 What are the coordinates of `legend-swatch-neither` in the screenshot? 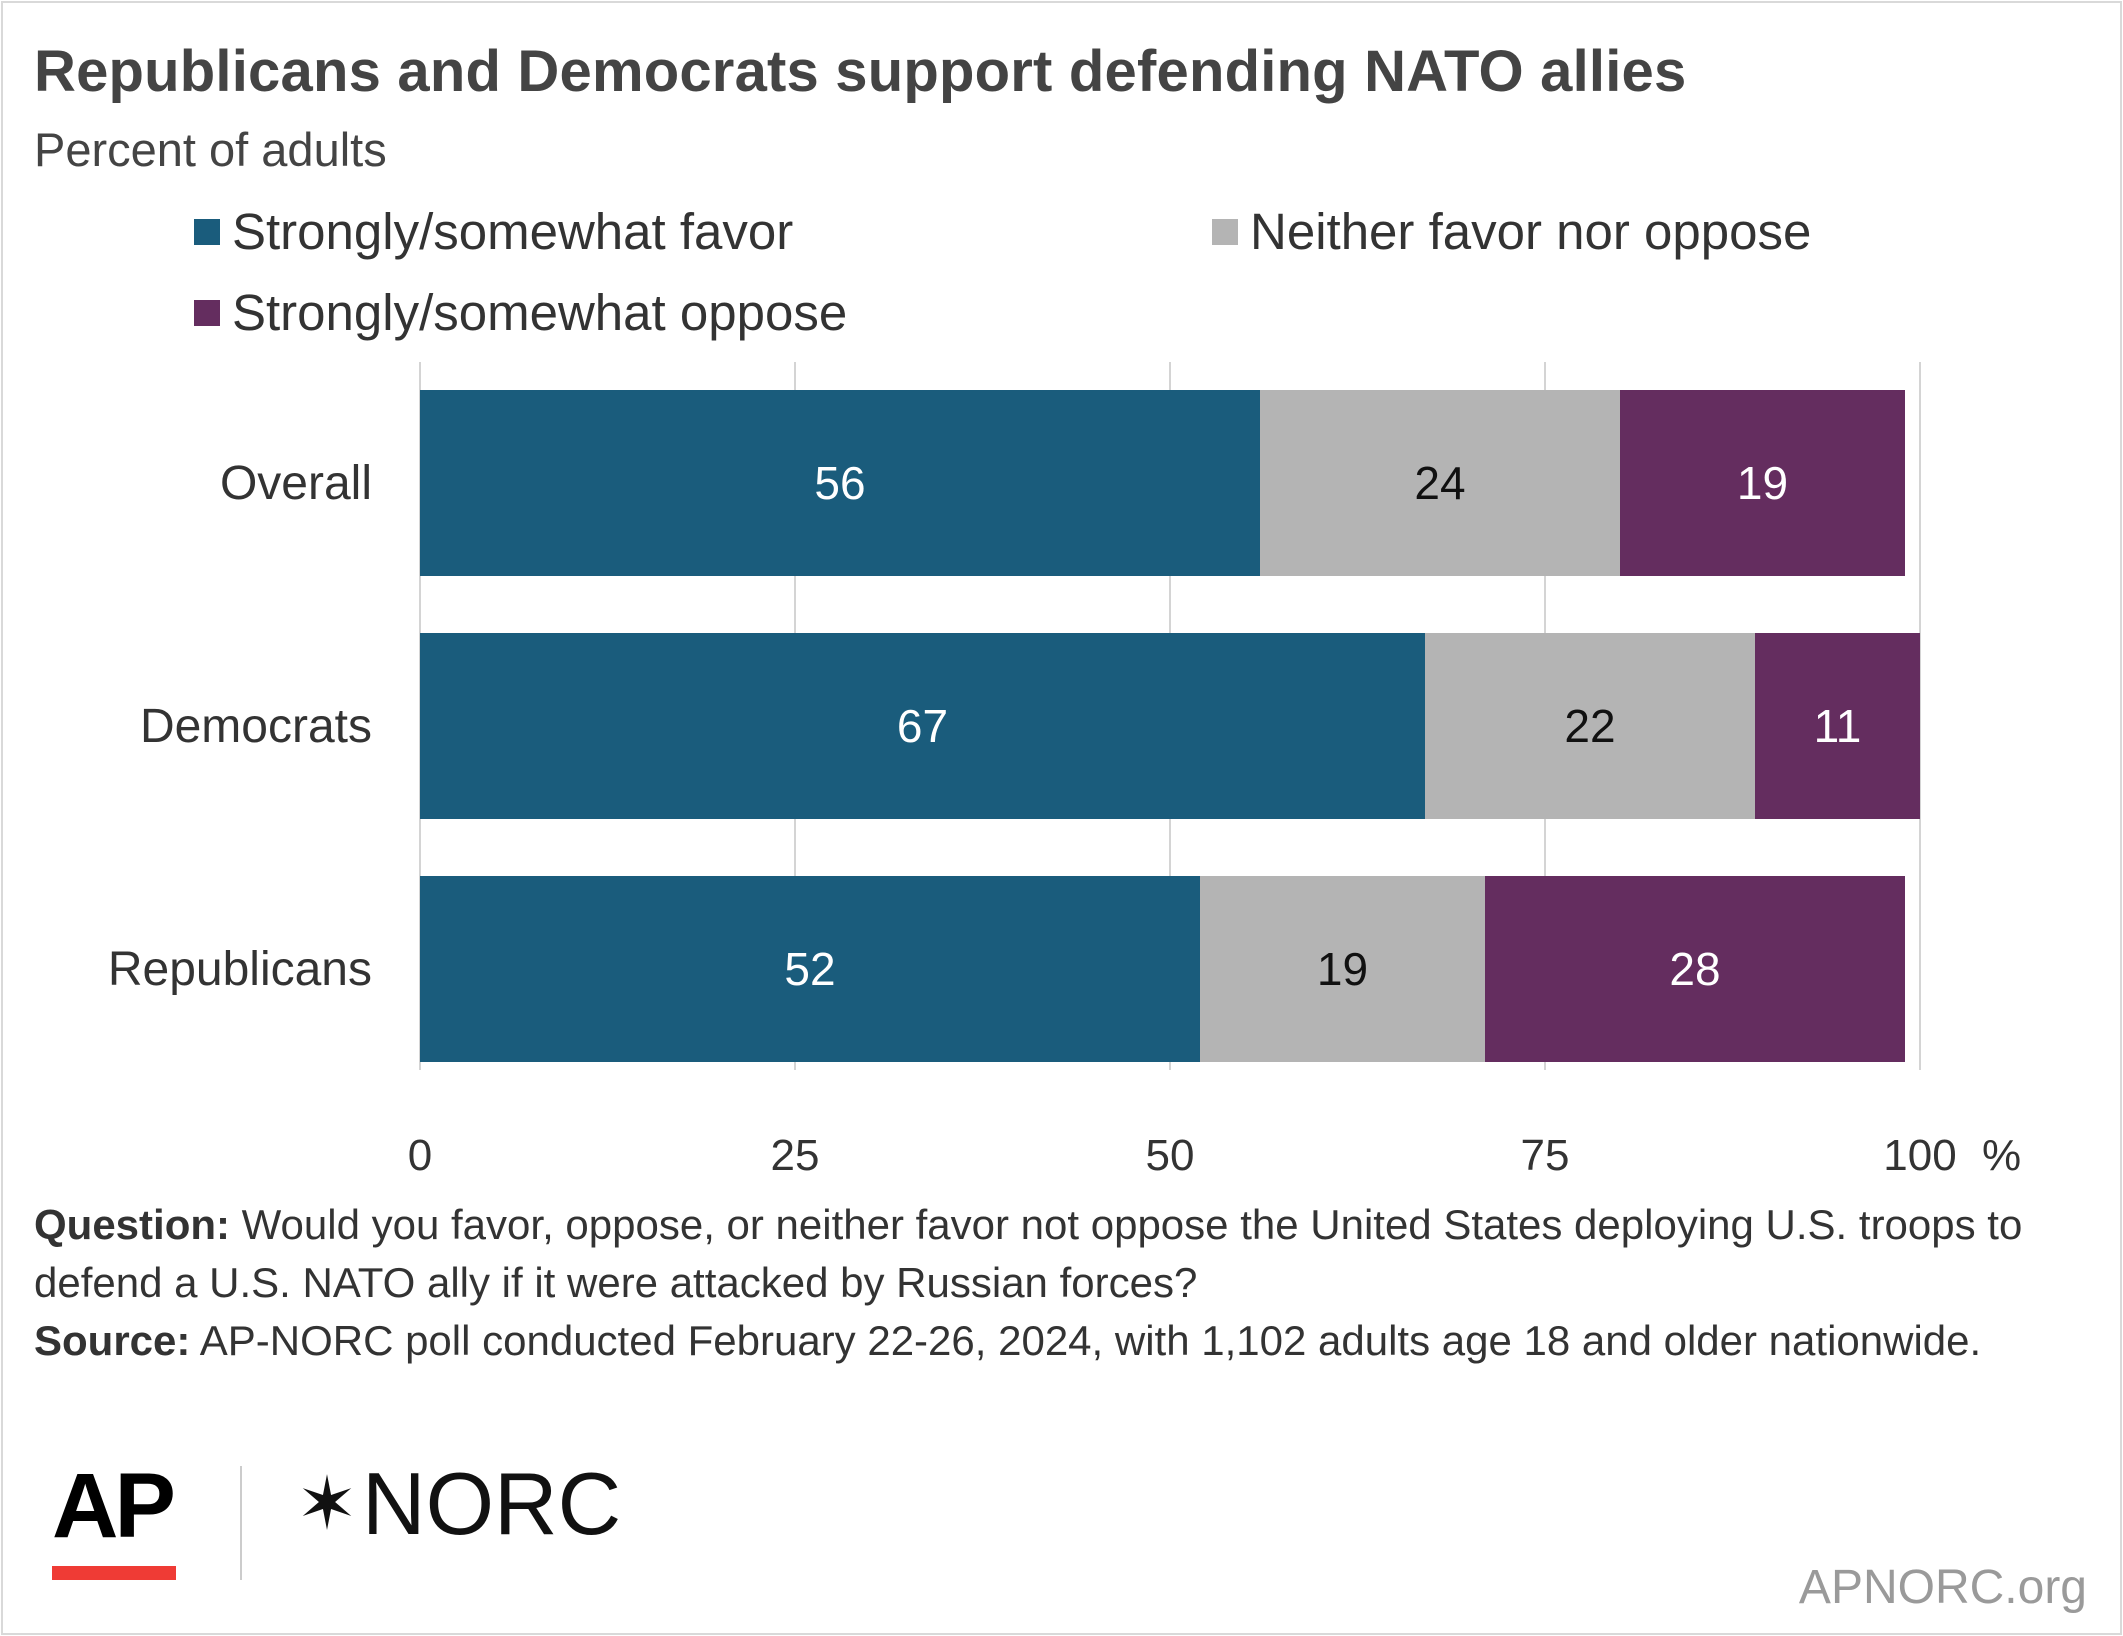 It's located at (1225, 231).